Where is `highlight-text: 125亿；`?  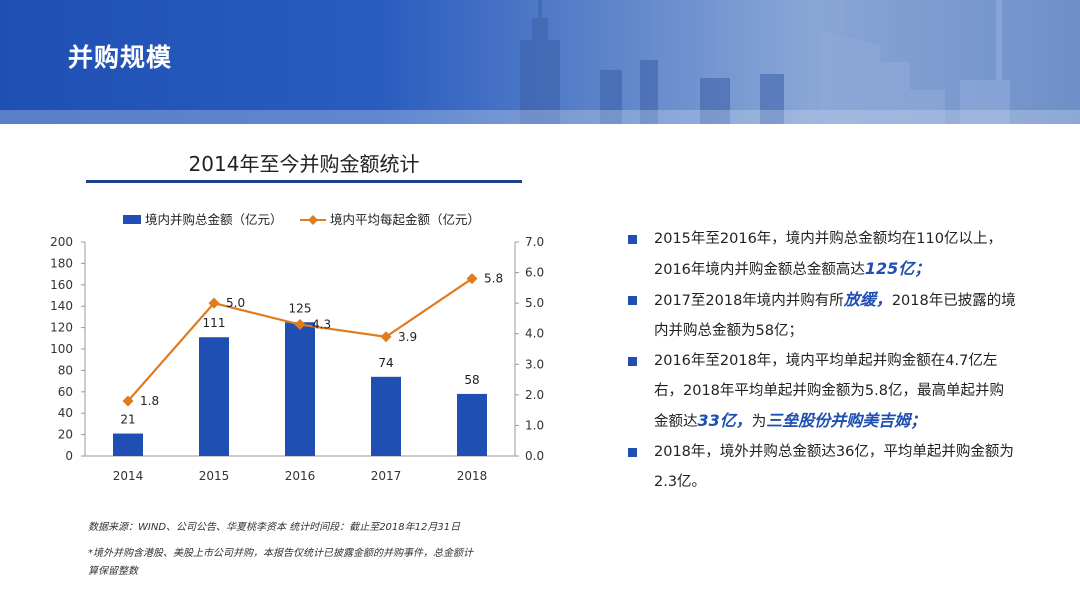 highlight-text: 125亿； is located at coordinates (897, 268).